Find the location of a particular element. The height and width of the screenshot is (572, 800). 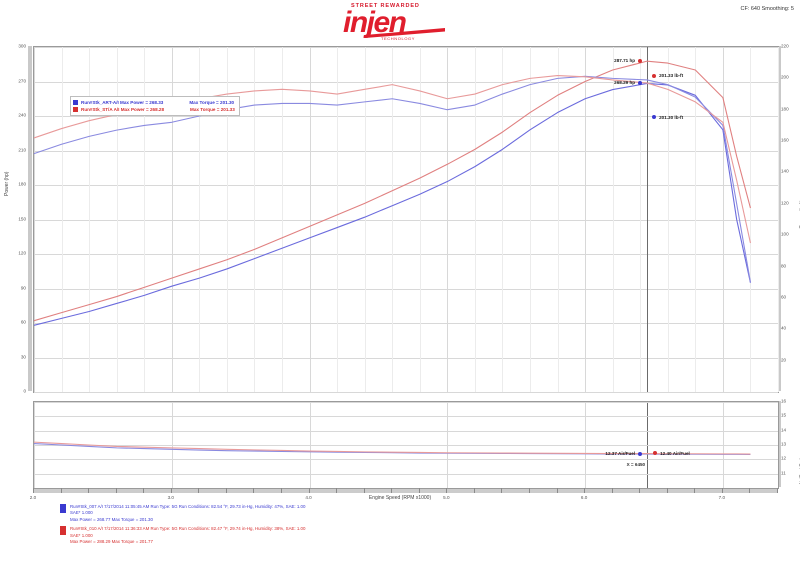

x-axis-scale is located at coordinates (405, 490).